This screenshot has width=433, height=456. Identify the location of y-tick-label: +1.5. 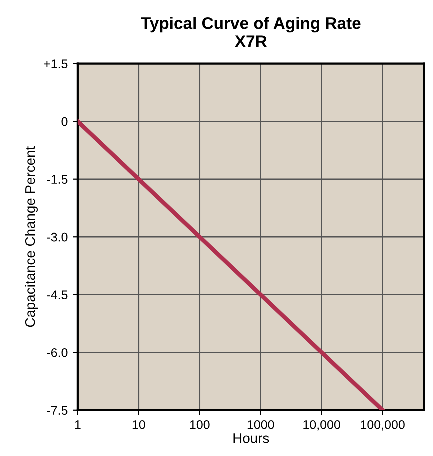
(56, 64).